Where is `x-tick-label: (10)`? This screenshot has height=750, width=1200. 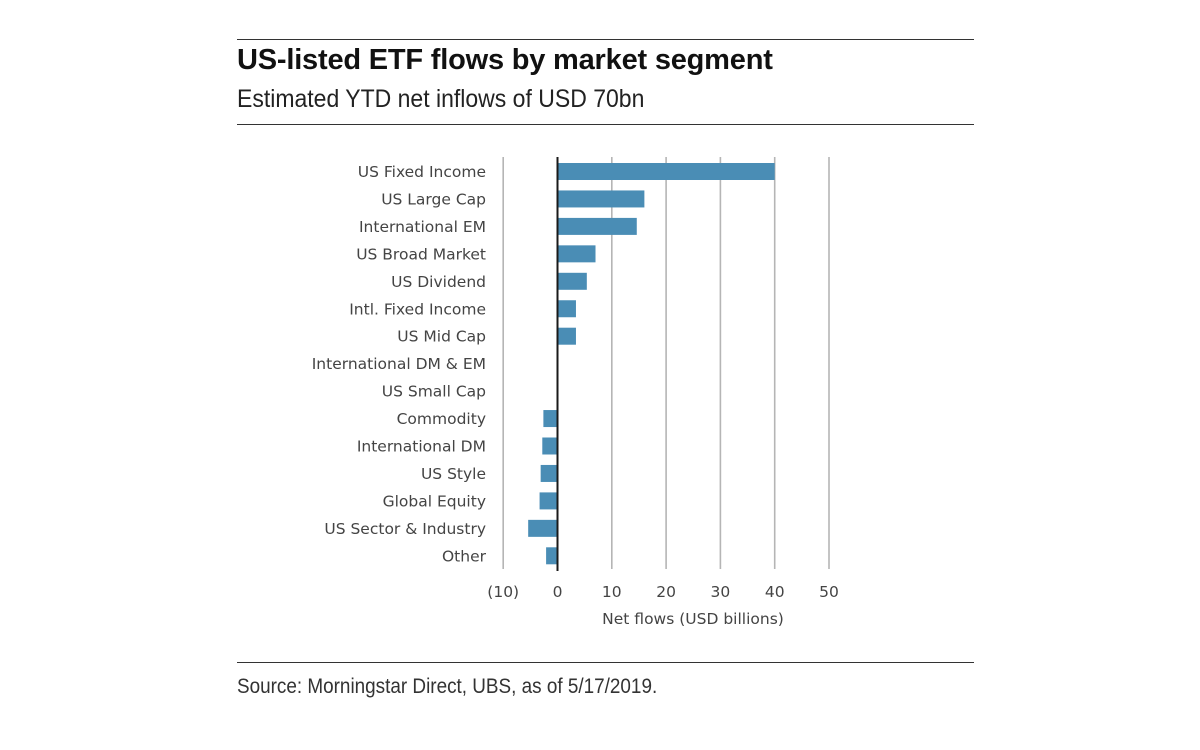 x-tick-label: (10) is located at coordinates (503, 592).